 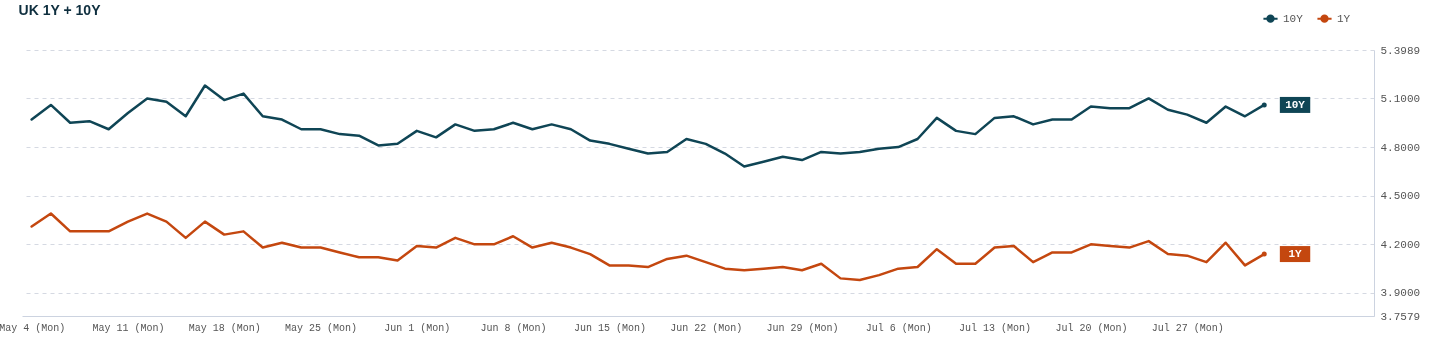 I want to click on x-tick-label: Jun 8 (Mon), so click(x=513, y=328).